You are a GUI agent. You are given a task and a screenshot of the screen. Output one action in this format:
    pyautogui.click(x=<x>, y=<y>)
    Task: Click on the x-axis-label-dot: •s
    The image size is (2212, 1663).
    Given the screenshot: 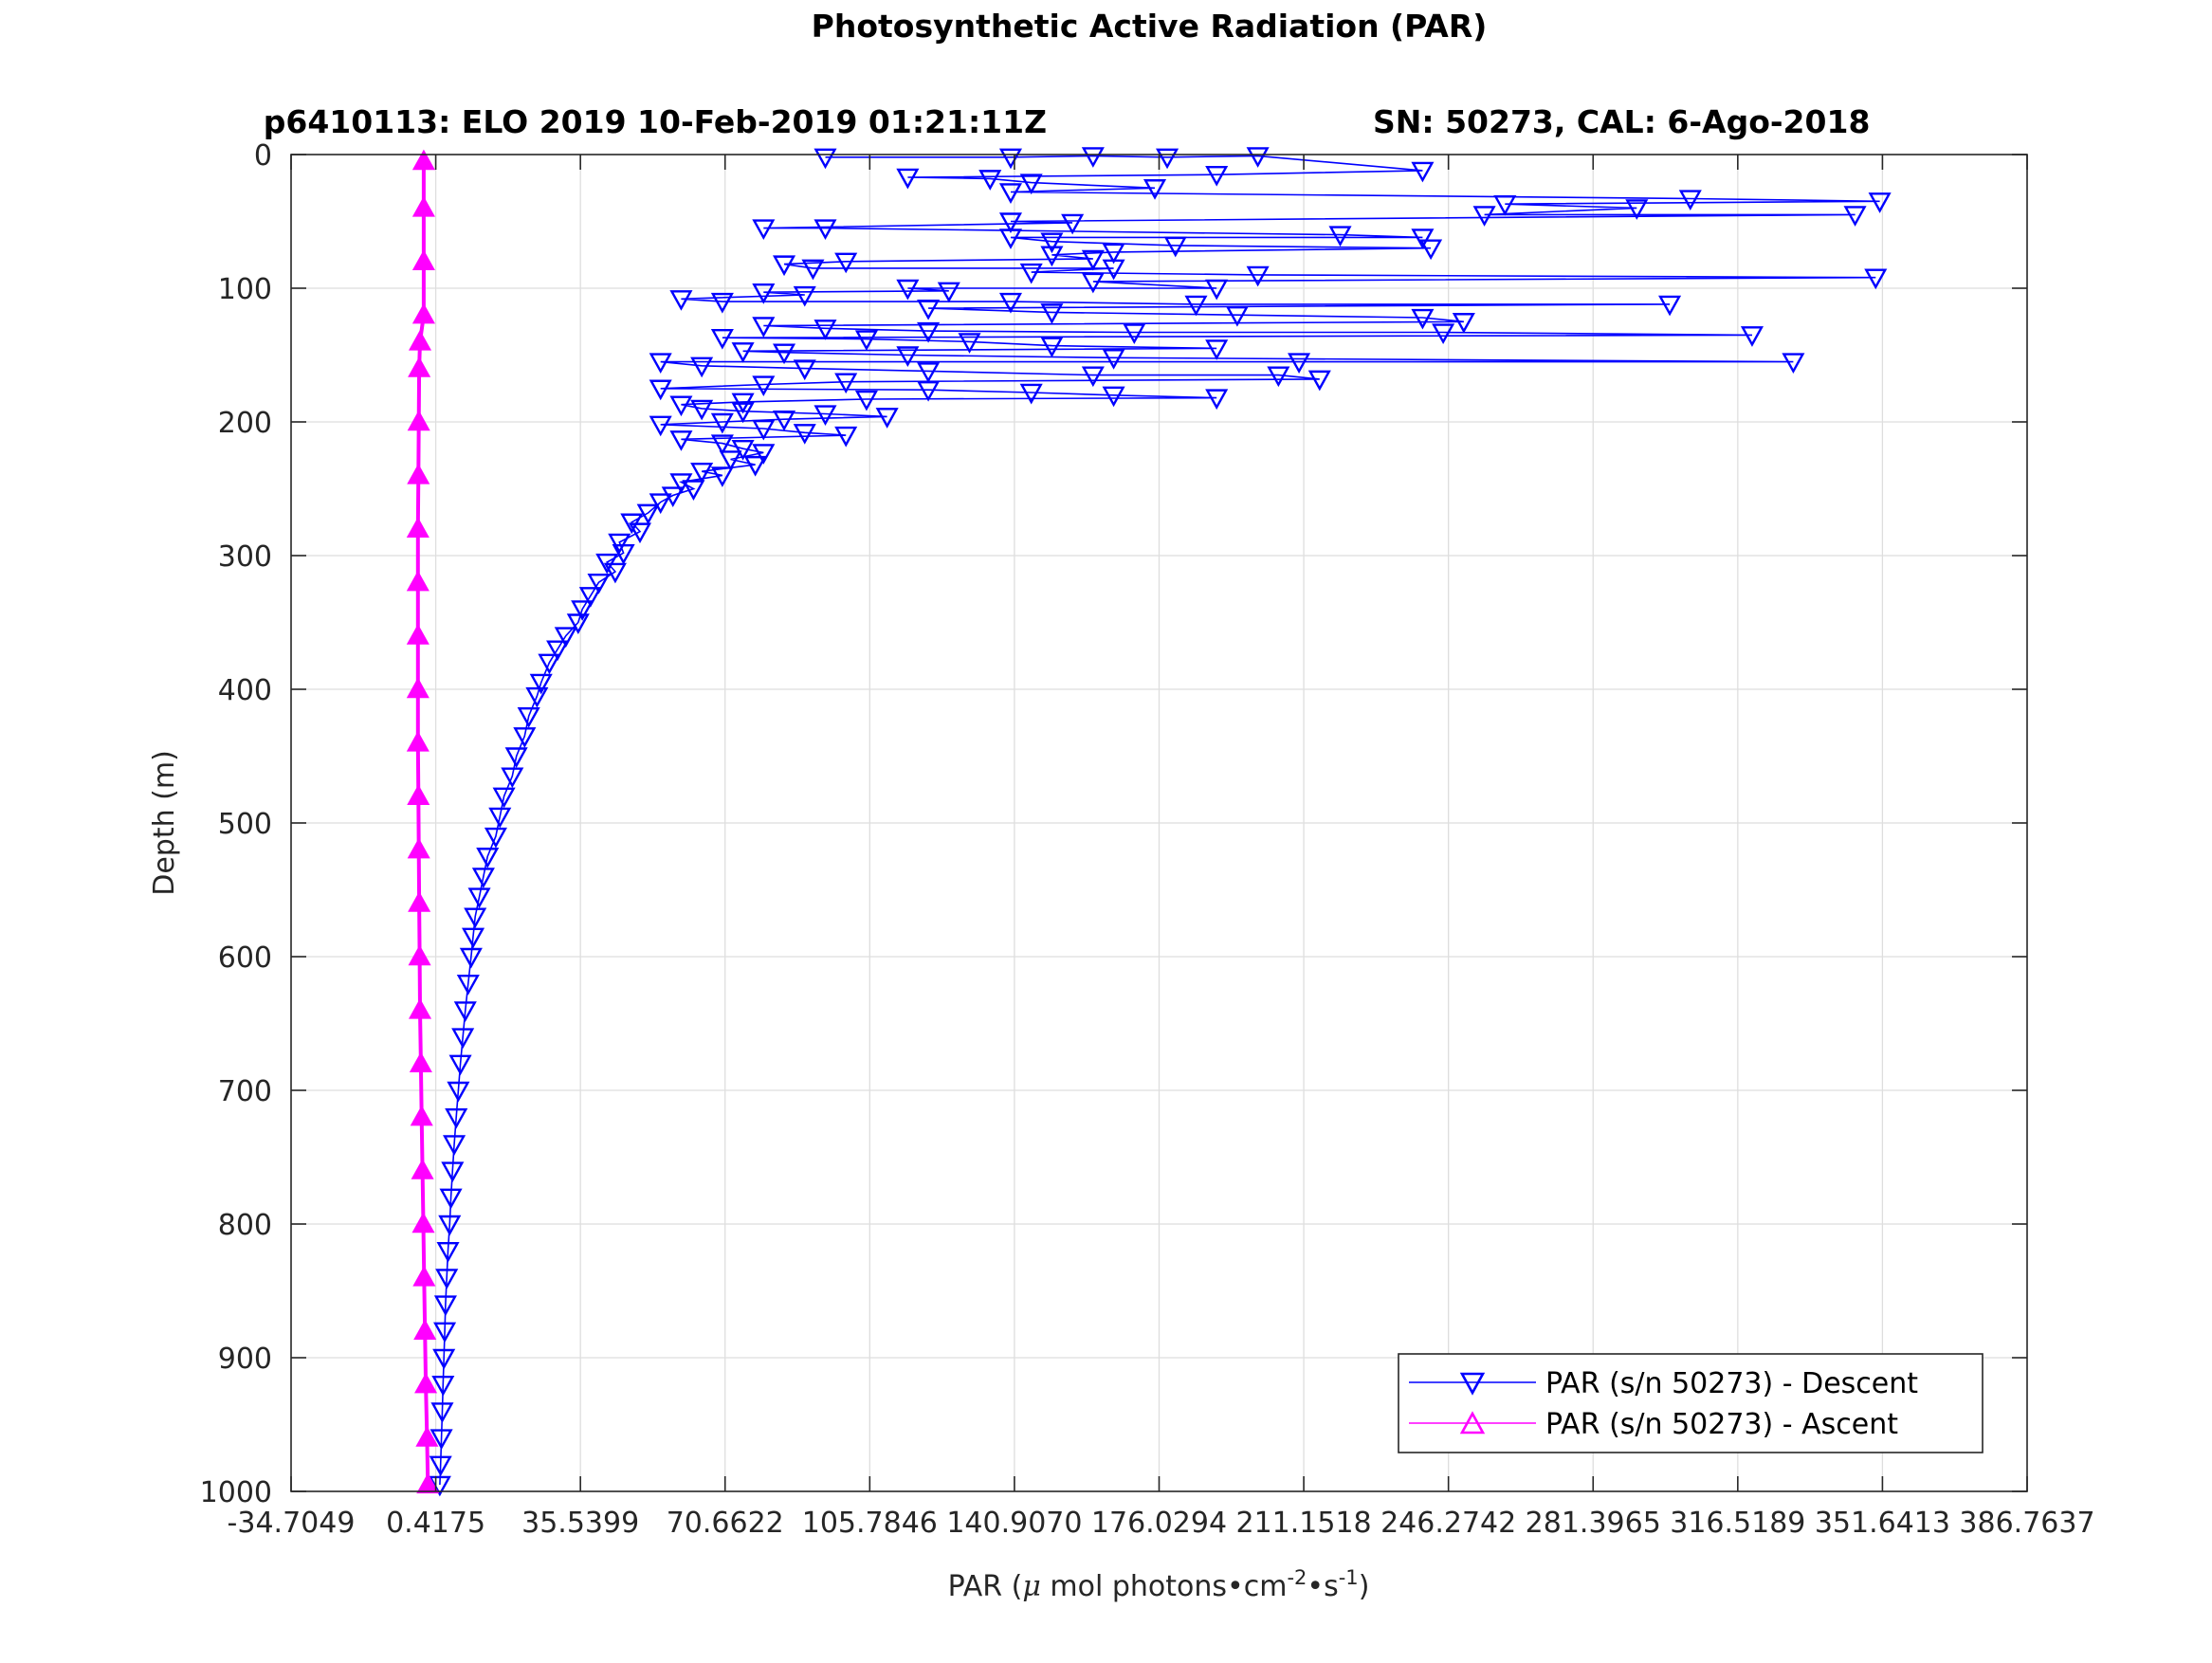 What is the action you would take?
    pyautogui.click(x=1322, y=1586)
    